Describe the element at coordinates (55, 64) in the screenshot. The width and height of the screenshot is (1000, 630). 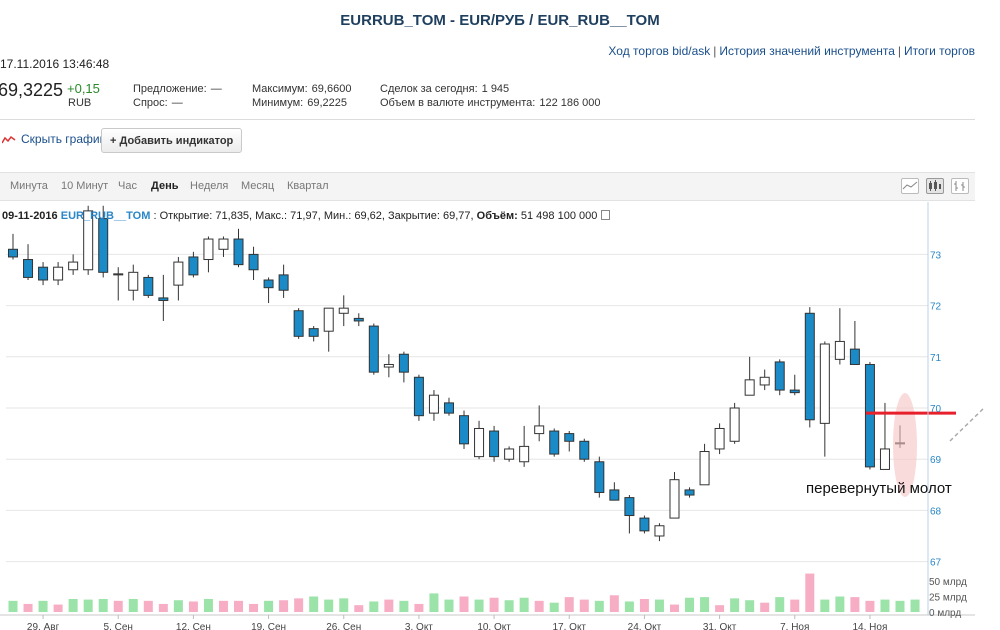
I see `quote-datetime: 17.11.2016 13:46:48` at that location.